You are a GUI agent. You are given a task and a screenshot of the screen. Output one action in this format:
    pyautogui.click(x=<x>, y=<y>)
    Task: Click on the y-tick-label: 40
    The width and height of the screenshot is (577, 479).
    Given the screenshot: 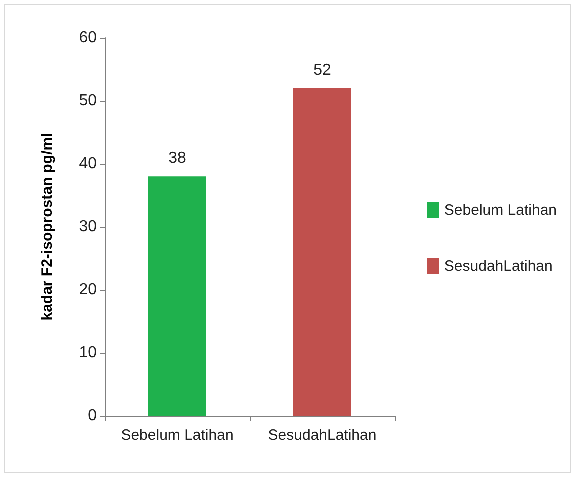 What is the action you would take?
    pyautogui.click(x=88, y=164)
    